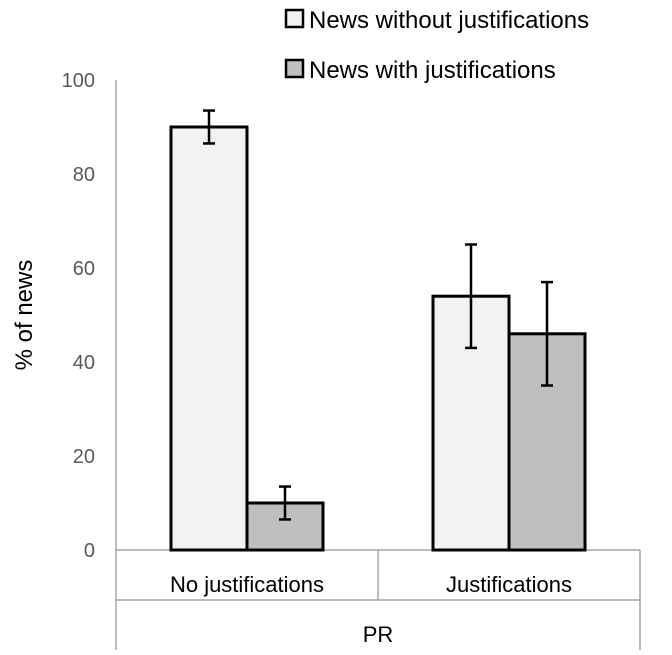 Image resolution: width=672 pixels, height=655 pixels. Describe the element at coordinates (84, 175) in the screenshot. I see `y-tick-label: 80` at that location.